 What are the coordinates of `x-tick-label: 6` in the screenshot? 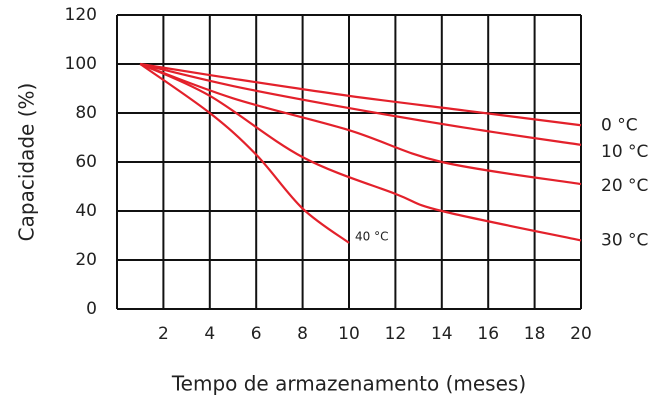 It's located at (256, 334).